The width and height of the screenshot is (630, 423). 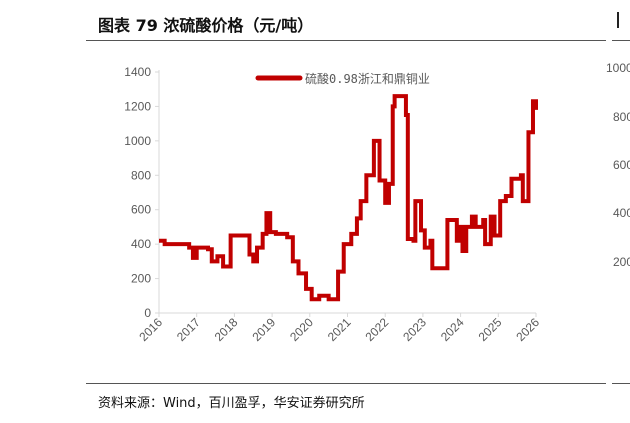 I want to click on source-divider, so click(x=346, y=383).